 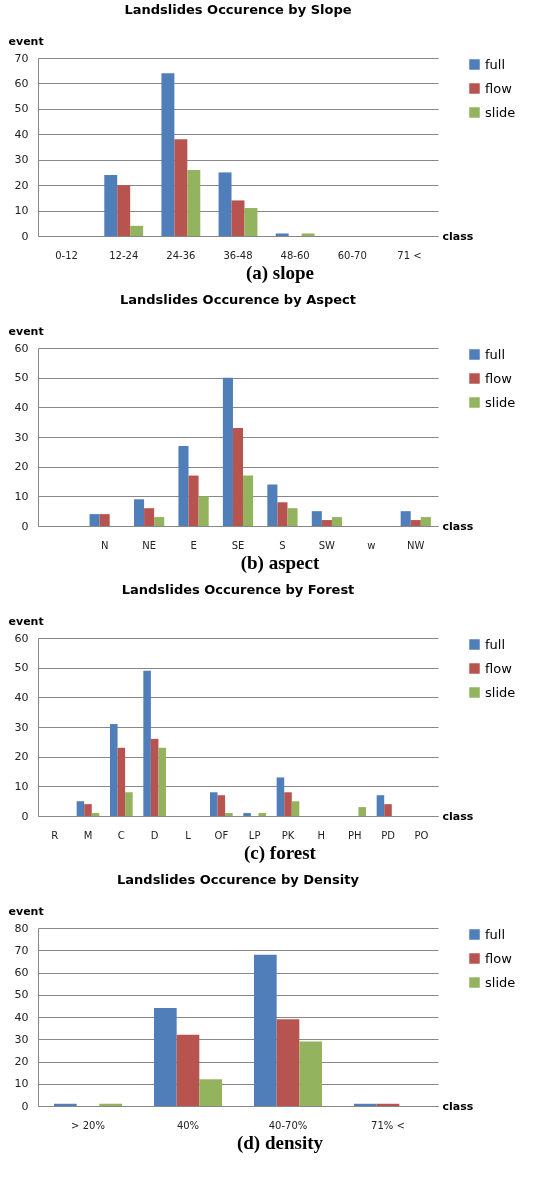 I want to click on chart-title: Landslides Occurence by Aspect, so click(x=238, y=299).